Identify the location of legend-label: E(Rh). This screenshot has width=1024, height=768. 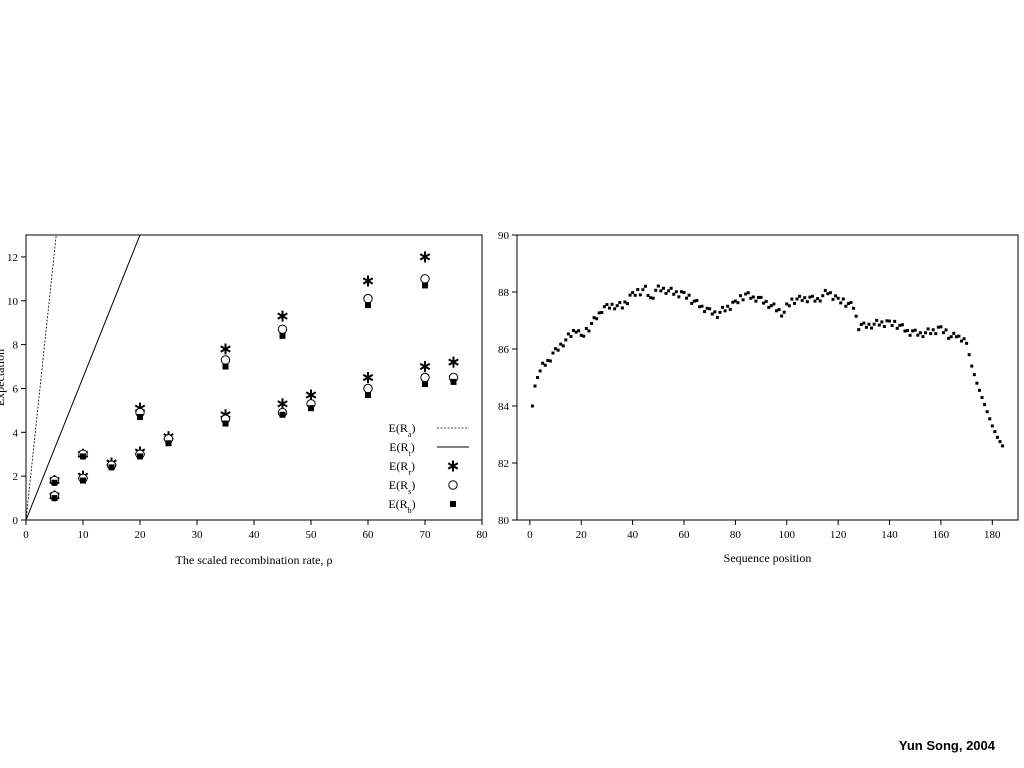
(401, 506).